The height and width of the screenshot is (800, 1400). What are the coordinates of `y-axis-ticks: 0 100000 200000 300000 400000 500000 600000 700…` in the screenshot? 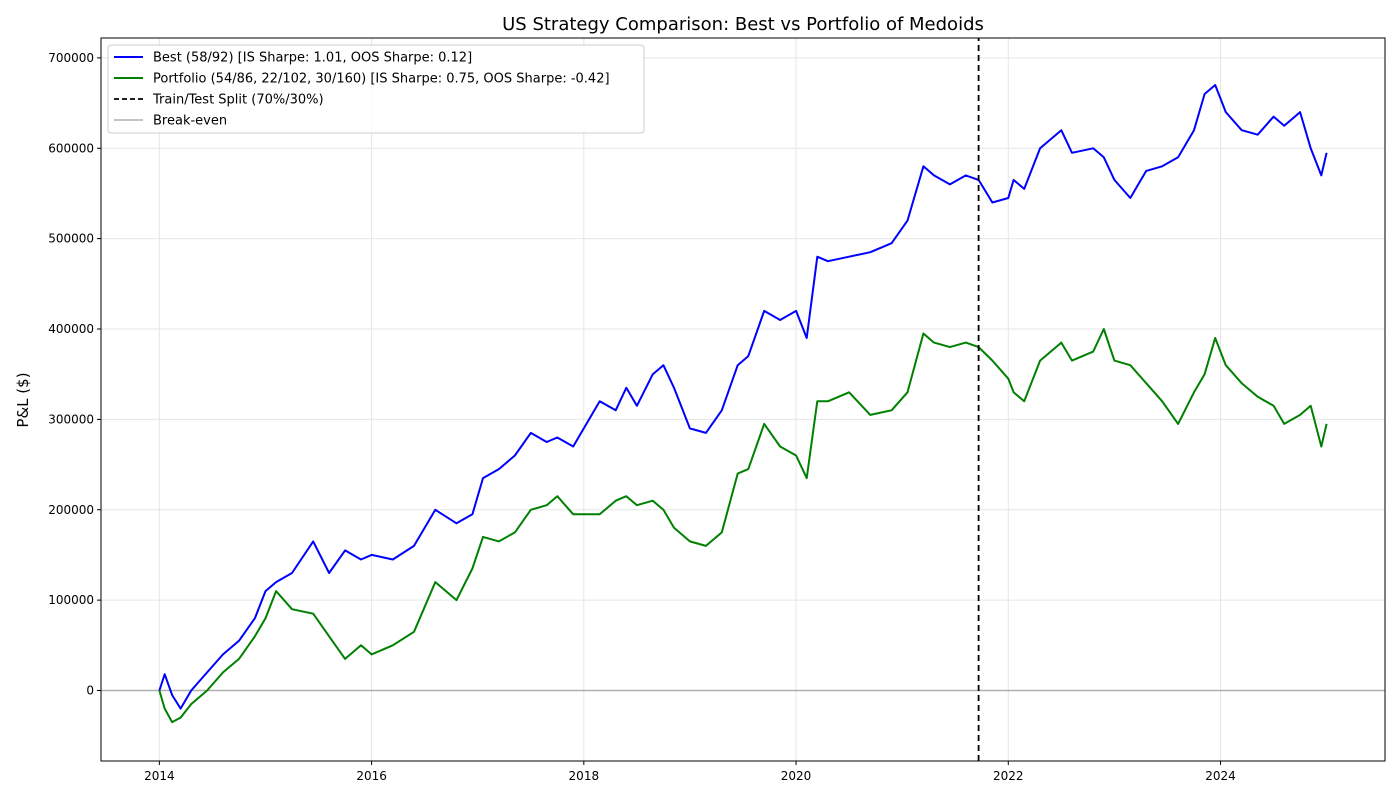 It's located at (74, 374).